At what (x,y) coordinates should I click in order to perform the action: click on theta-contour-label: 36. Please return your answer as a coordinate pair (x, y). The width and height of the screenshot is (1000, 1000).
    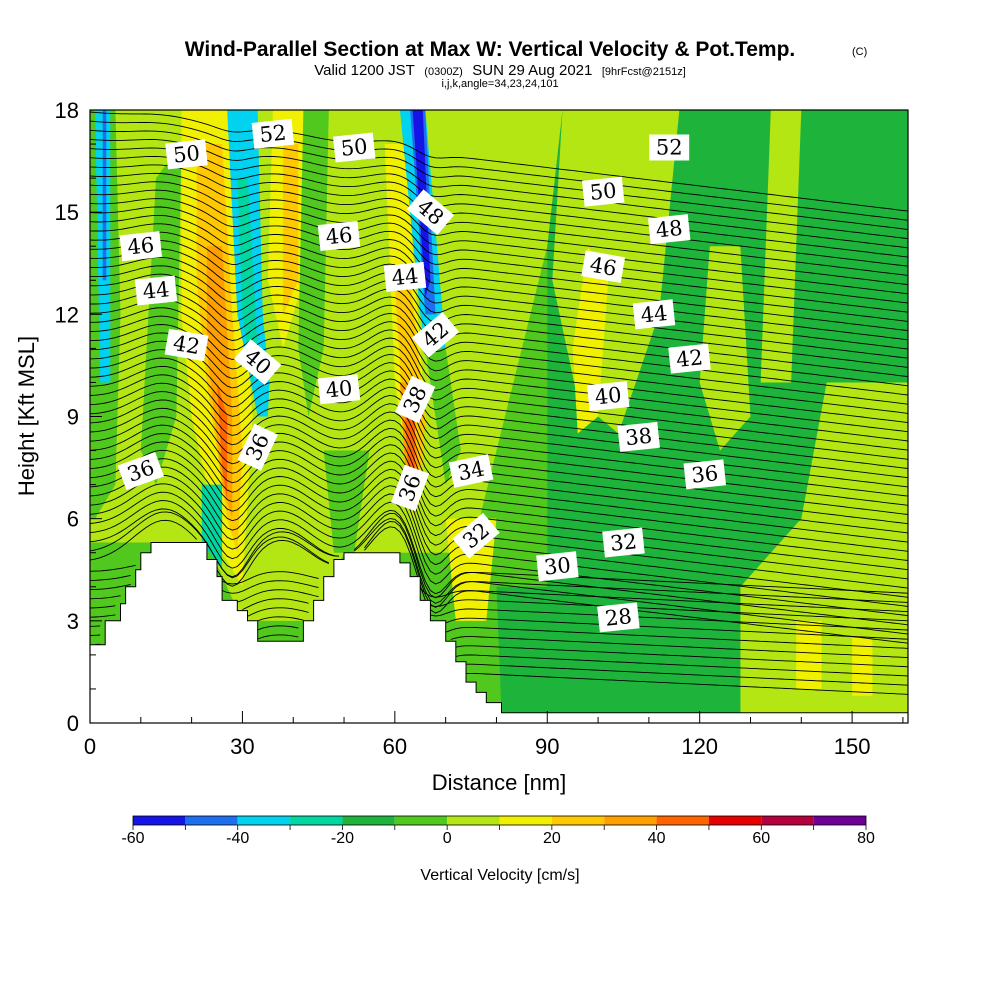
    Looking at the image, I should click on (705, 474).